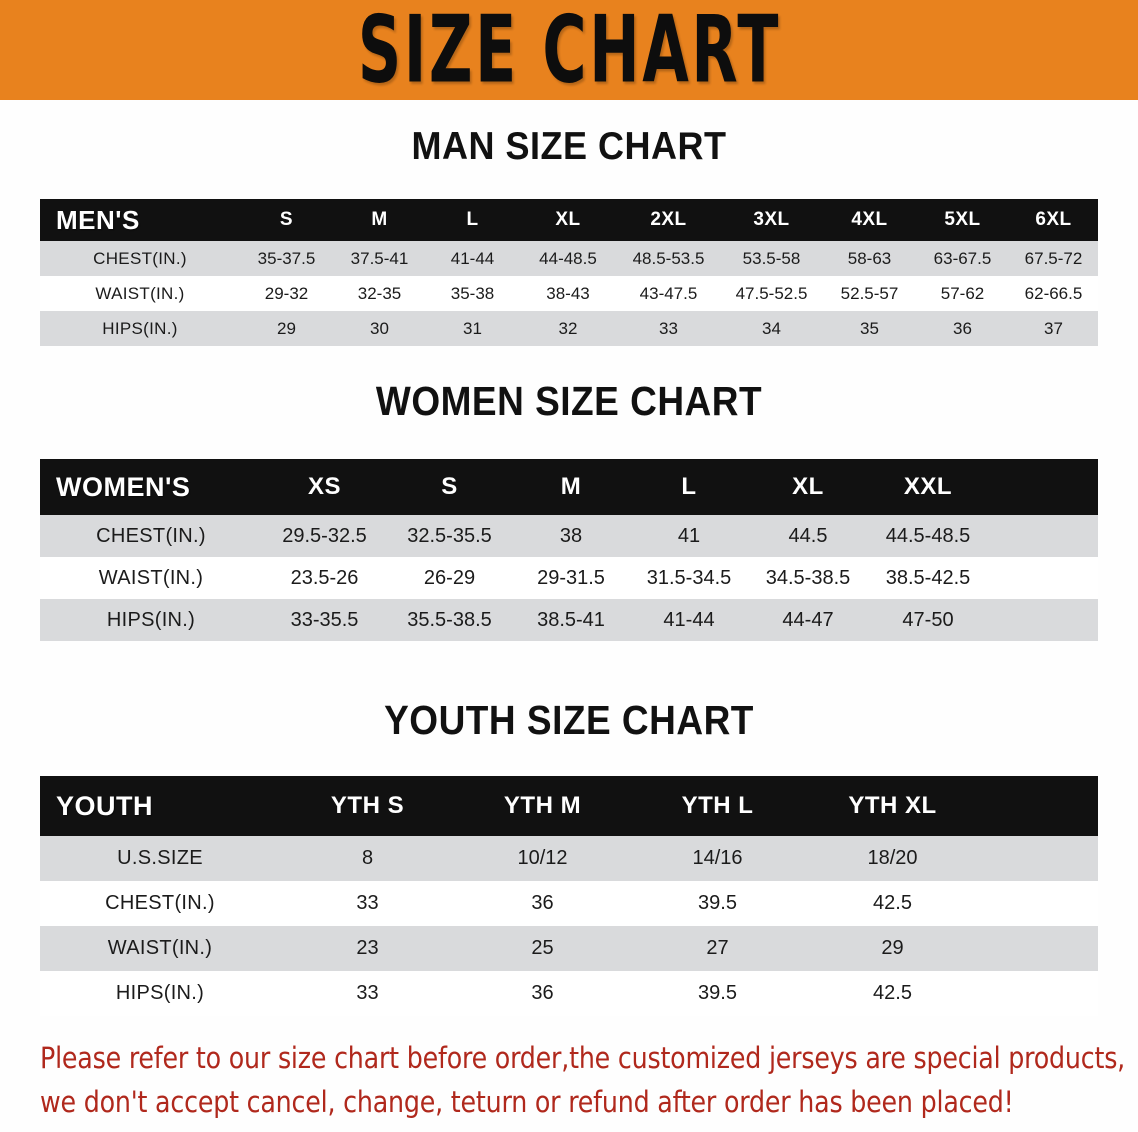  Describe the element at coordinates (151, 619) in the screenshot. I see `women-row-label-hips: HIPS(IN.)` at that location.